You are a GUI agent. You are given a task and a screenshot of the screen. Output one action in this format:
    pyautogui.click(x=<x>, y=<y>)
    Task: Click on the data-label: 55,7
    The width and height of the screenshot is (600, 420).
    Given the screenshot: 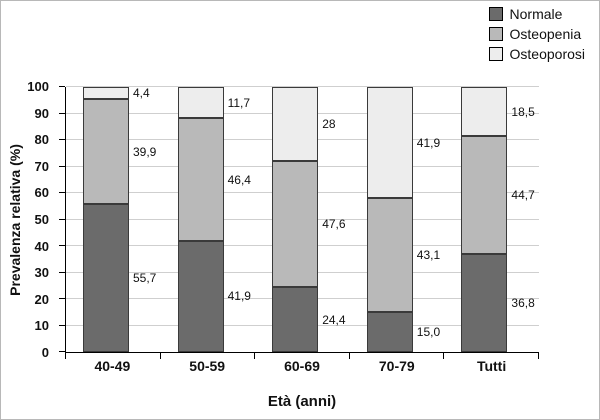 What is the action you would take?
    pyautogui.click(x=145, y=278)
    